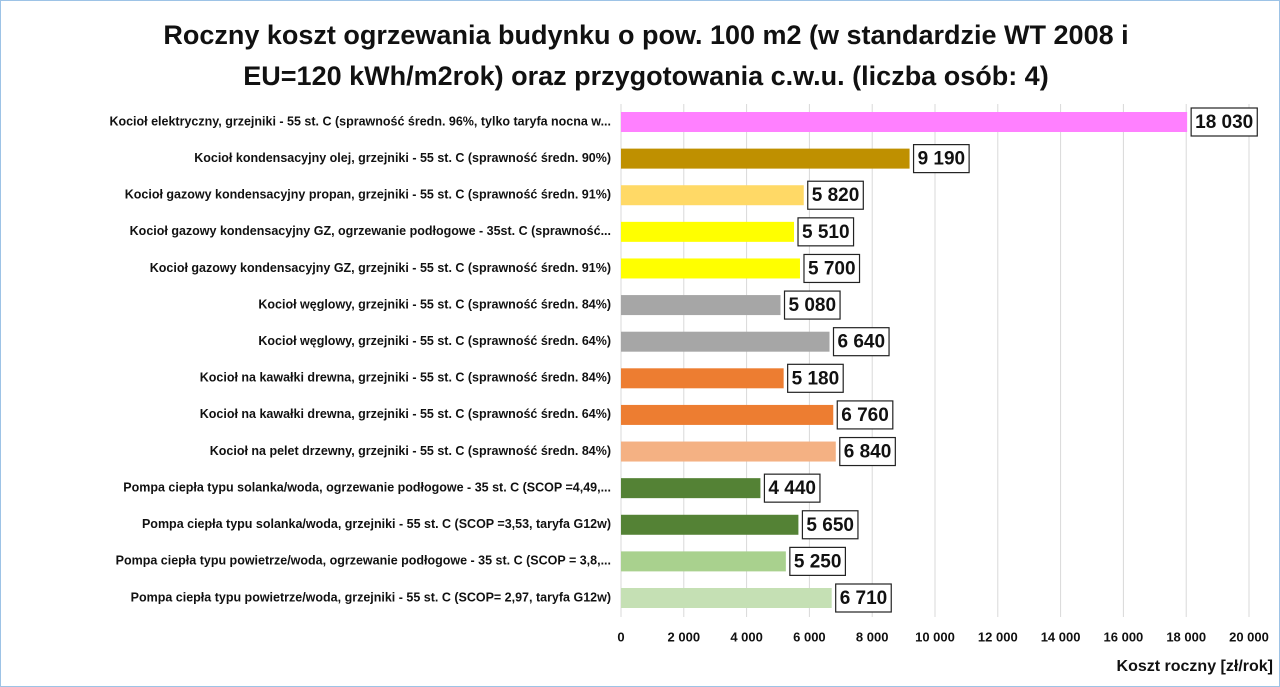 Image resolution: width=1280 pixels, height=687 pixels. What do you see at coordinates (1249, 636) in the screenshot?
I see `x-tick-label: 20 000` at bounding box center [1249, 636].